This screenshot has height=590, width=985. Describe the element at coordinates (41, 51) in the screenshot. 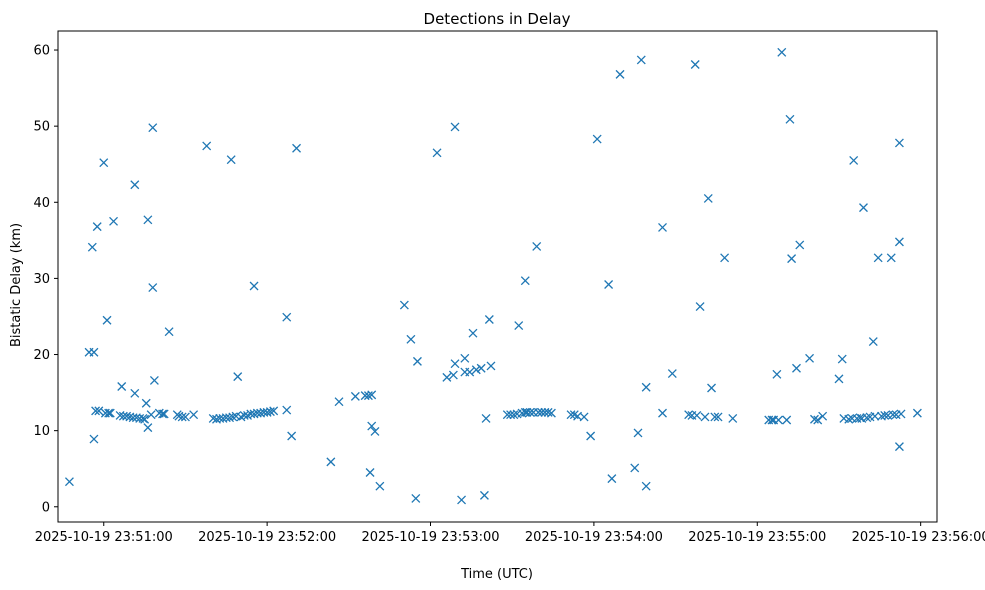

I see `y-tick-label: 60` at that location.